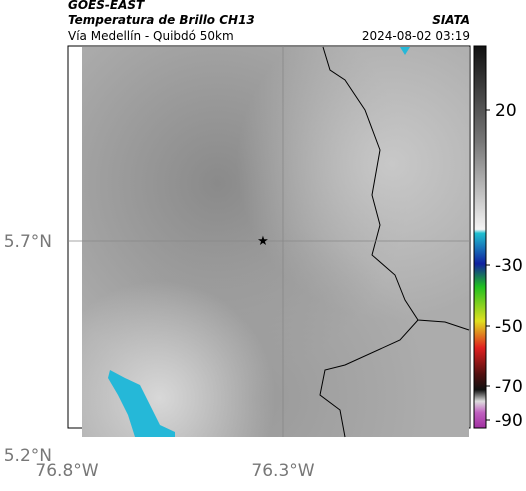 Image resolution: width=526 pixels, height=491 pixels. What do you see at coordinates (161, 20) in the screenshot?
I see `subtitle: Temperatura de Brillo CH13` at bounding box center [161, 20].